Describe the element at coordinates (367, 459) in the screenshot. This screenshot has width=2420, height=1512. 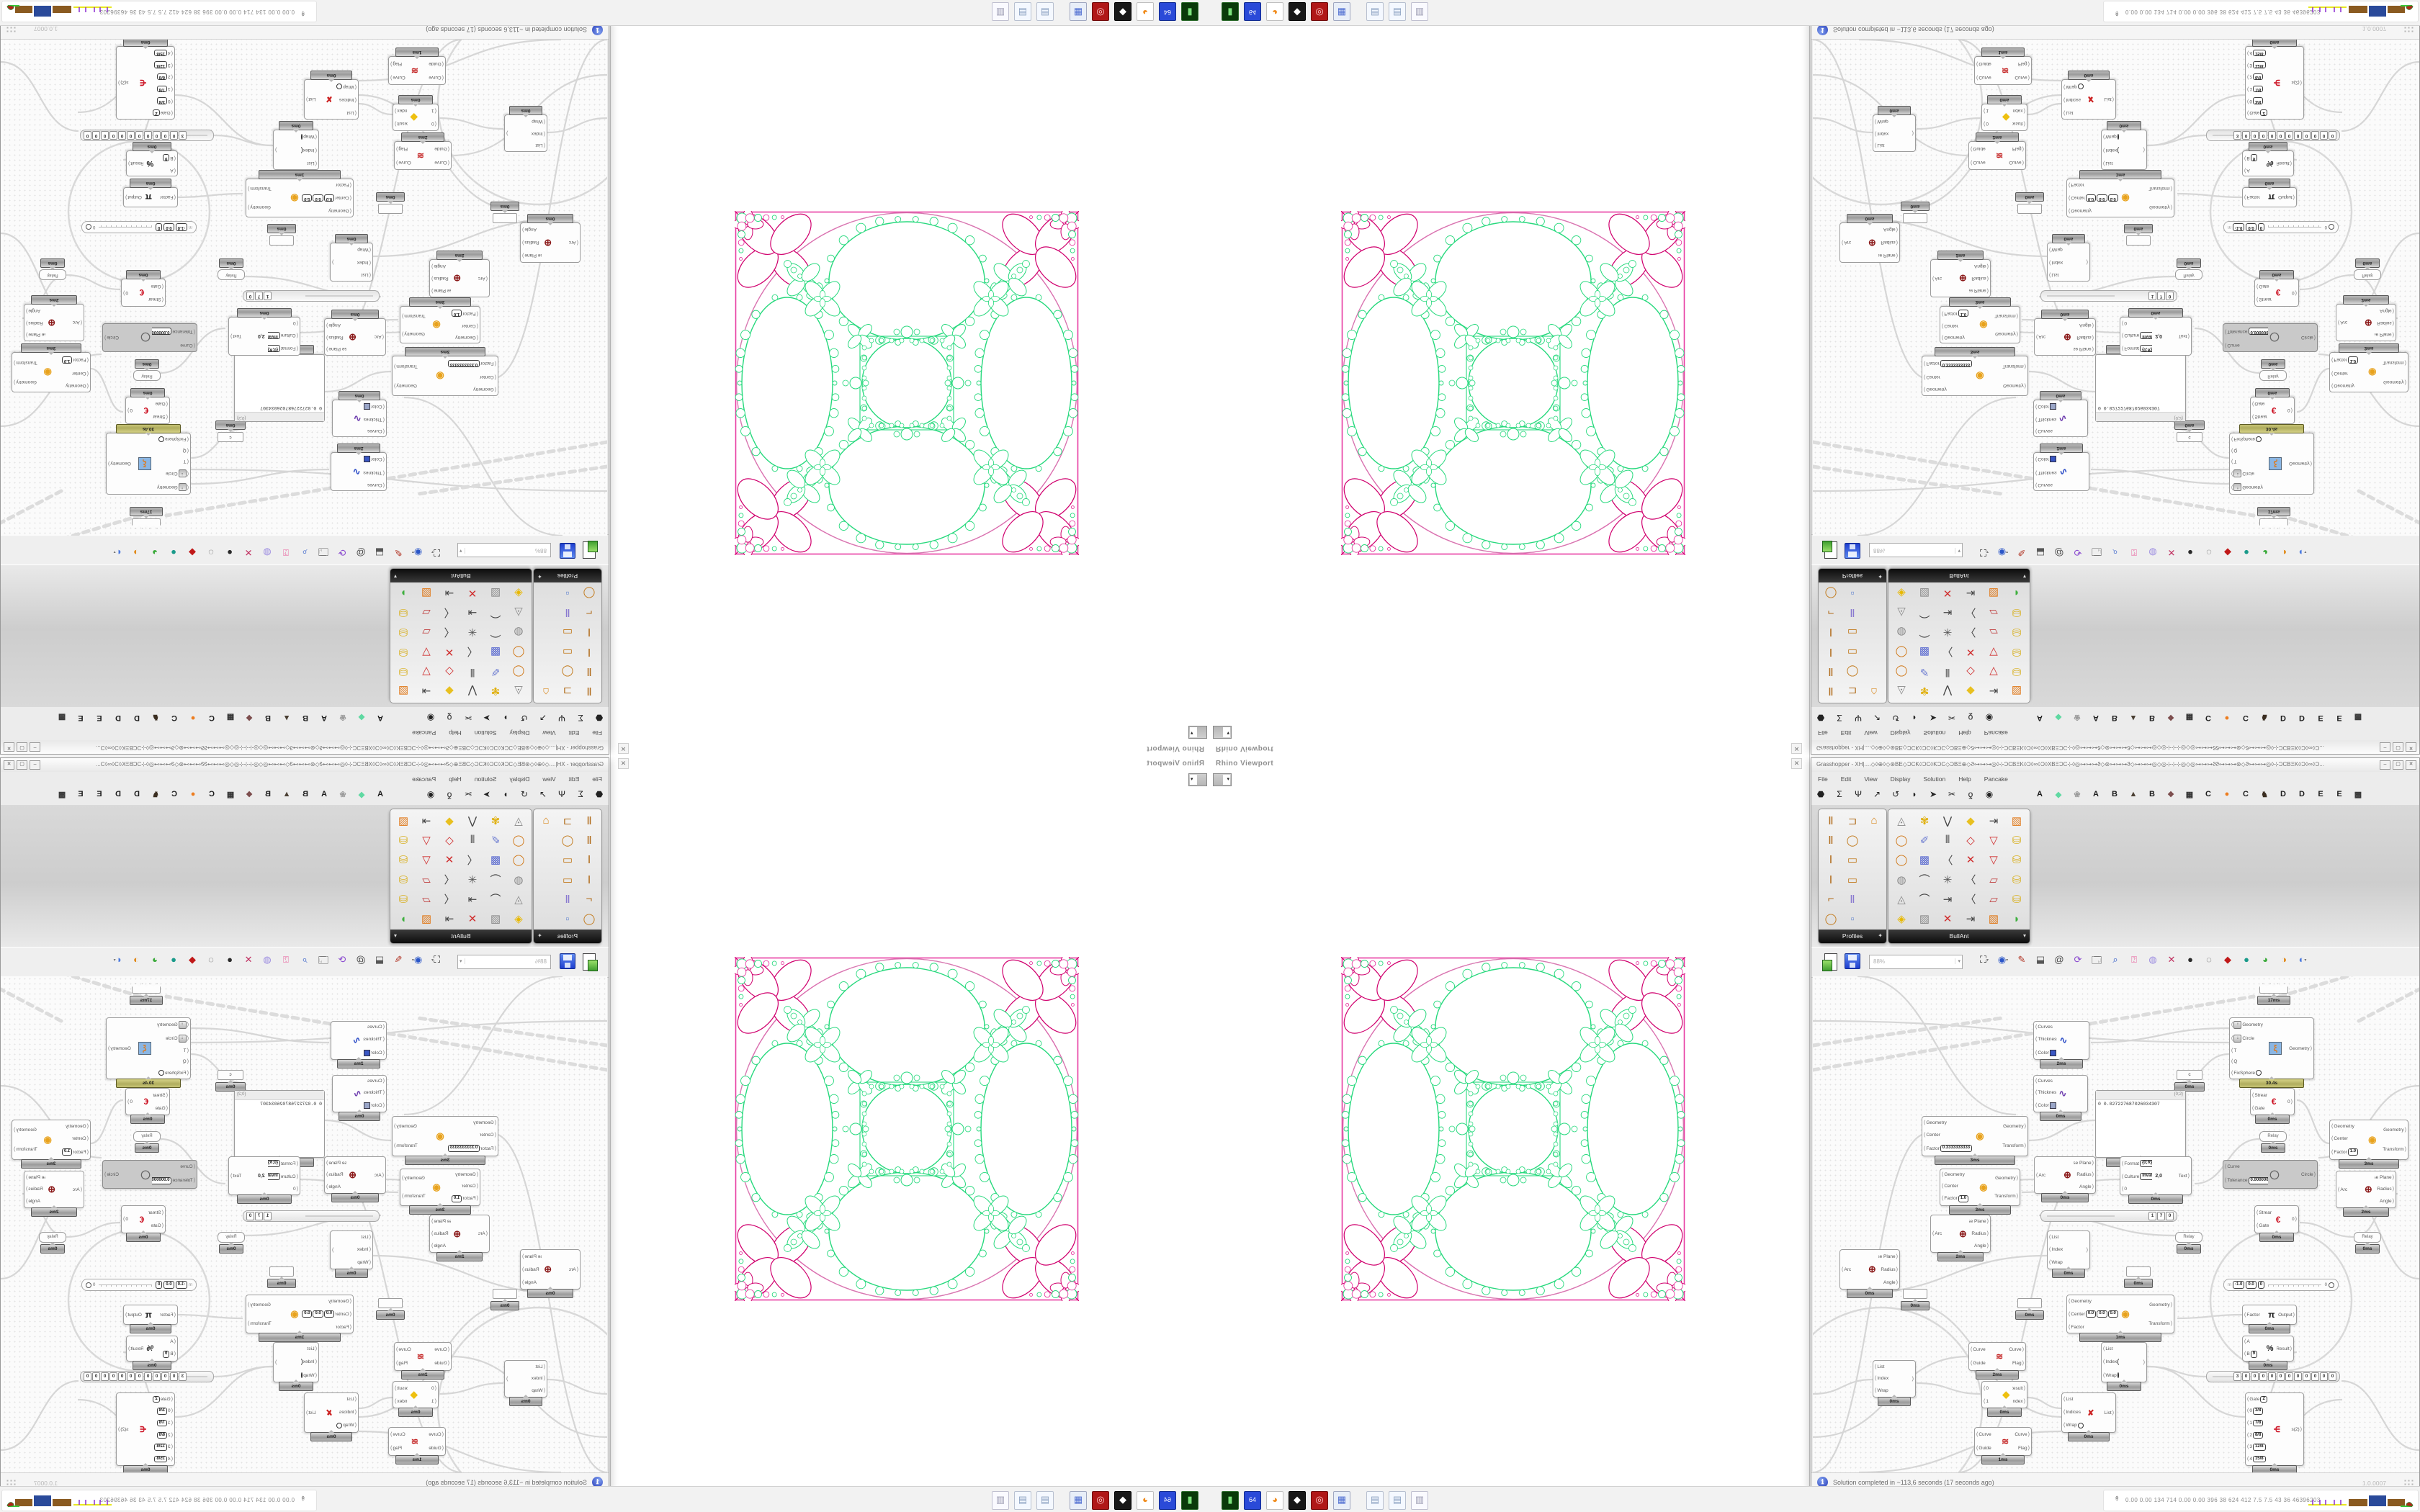
I see `color-swatch` at that location.